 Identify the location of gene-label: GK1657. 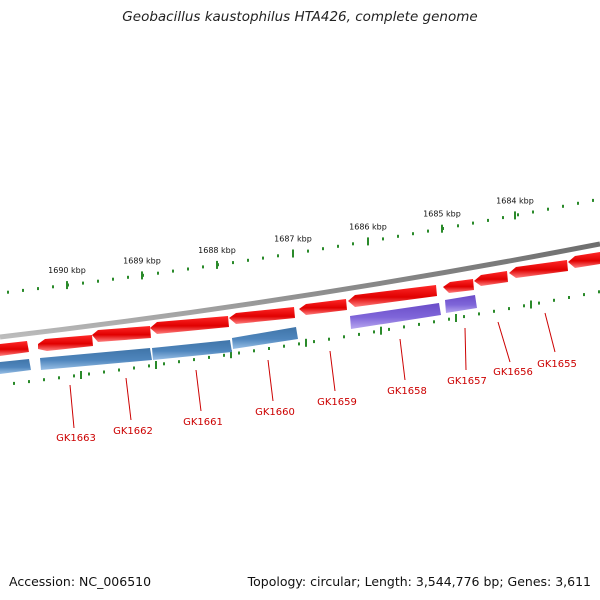
(467, 381).